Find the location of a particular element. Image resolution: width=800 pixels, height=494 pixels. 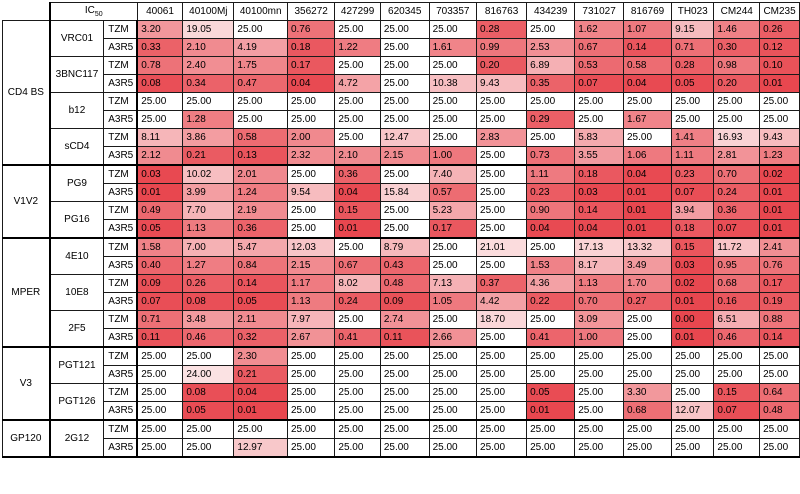

ic50-value-cell: 3.30 is located at coordinates (647, 392).